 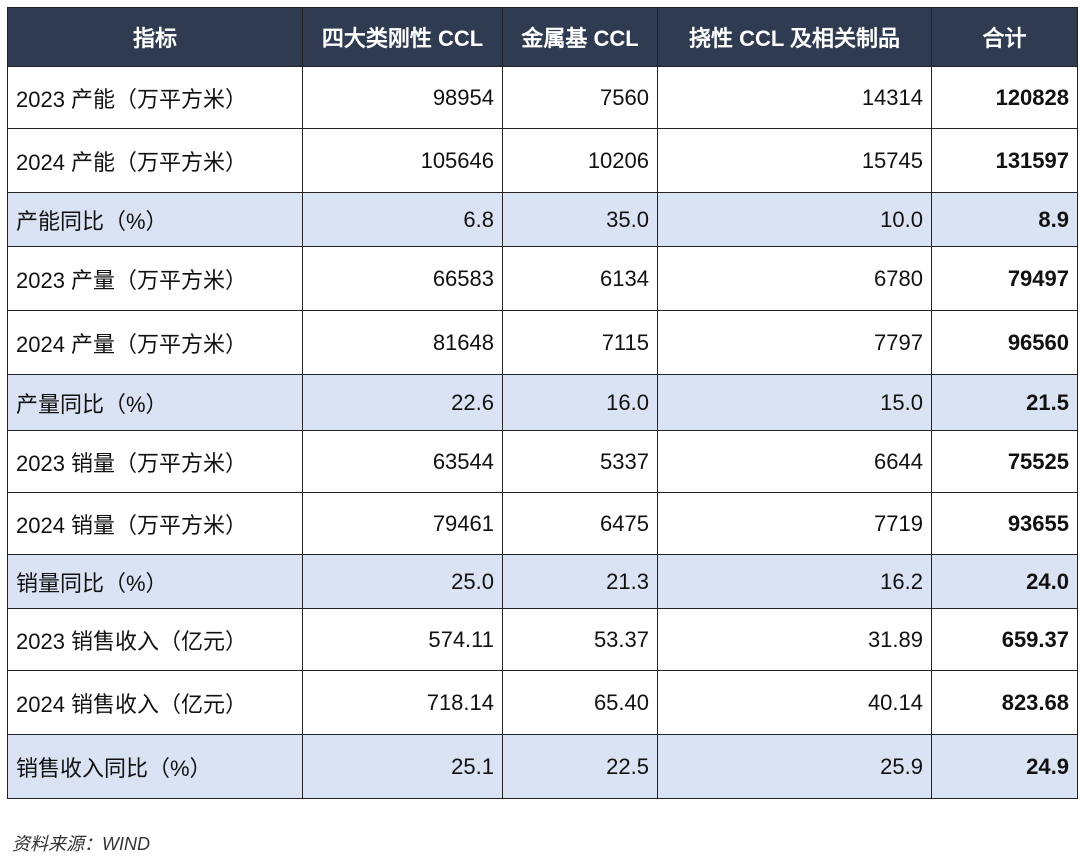 What do you see at coordinates (794, 97) in the screenshot?
I see `cell: 14314` at bounding box center [794, 97].